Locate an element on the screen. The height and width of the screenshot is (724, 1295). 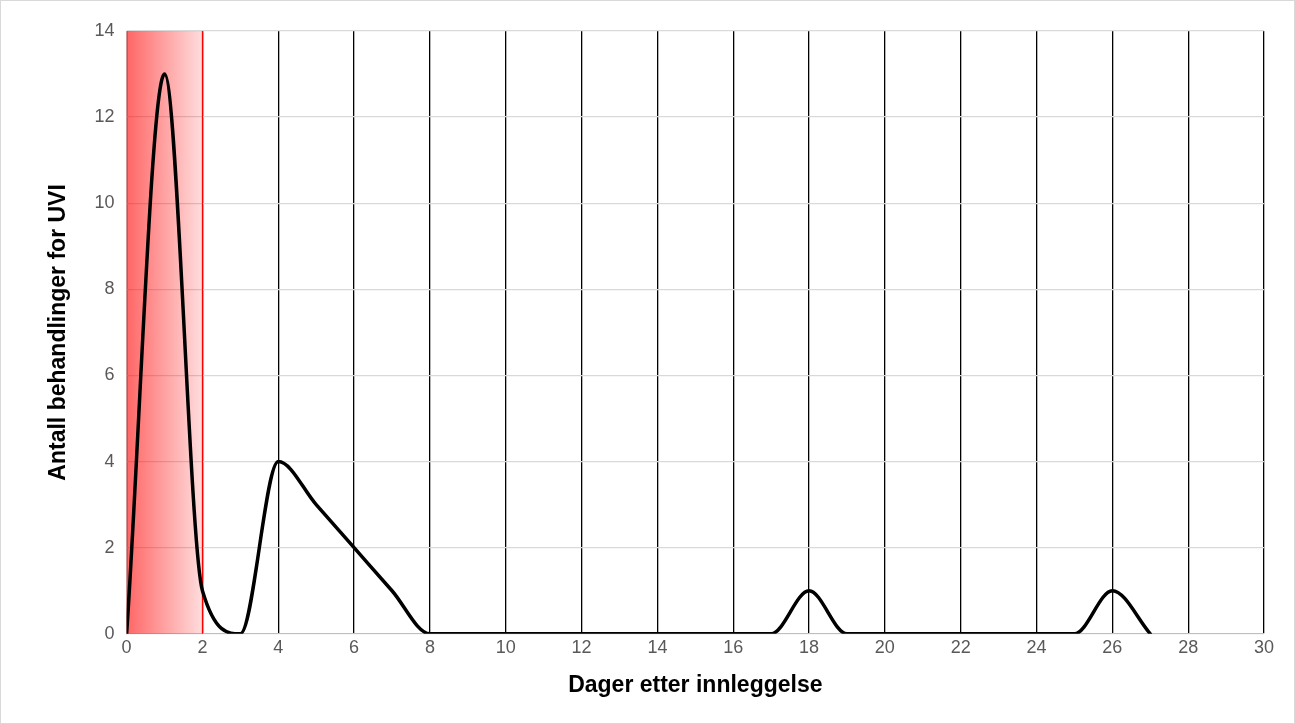
x-tick-label: 28 is located at coordinates (1188, 646).